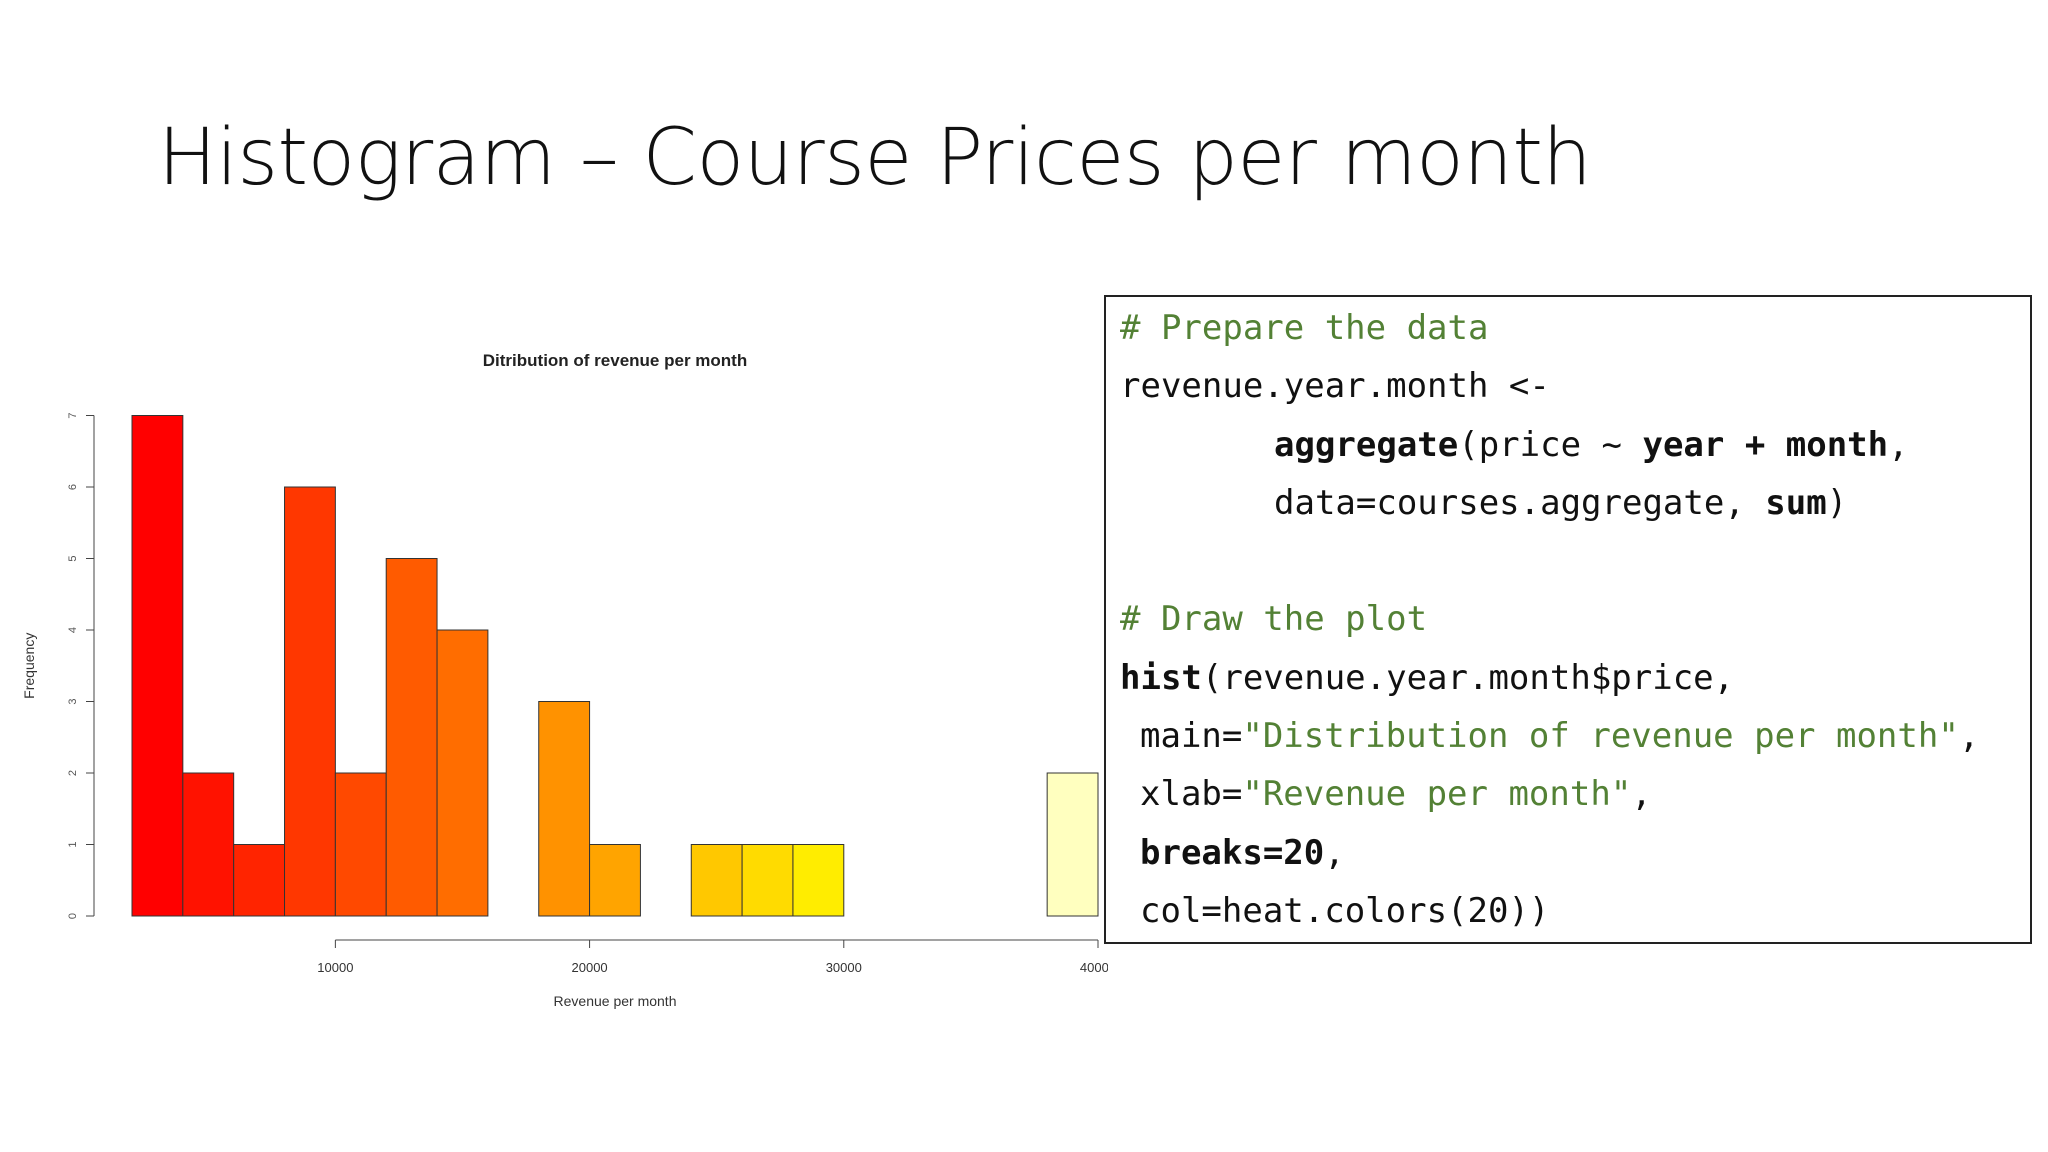 The image size is (2048, 1152). Describe the element at coordinates (1600, 736) in the screenshot. I see `code-string: "Distribution of revenue per month"` at that location.